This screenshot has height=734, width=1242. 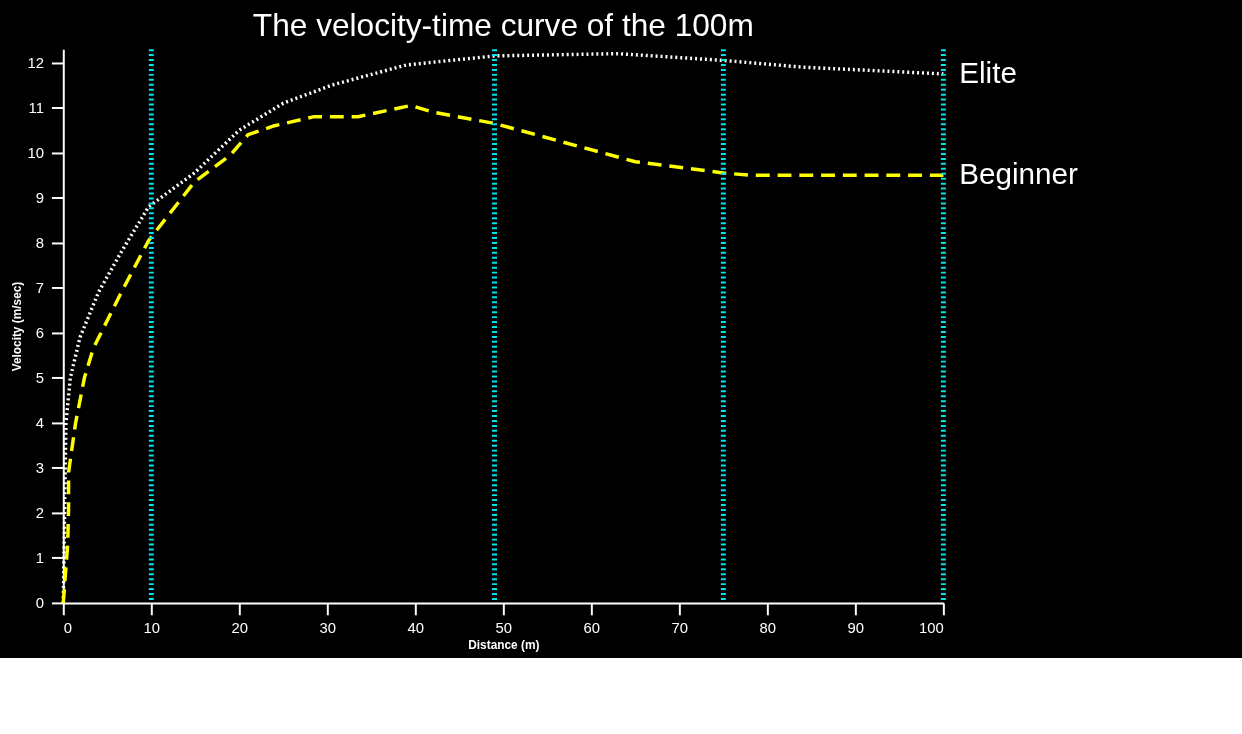 What do you see at coordinates (35, 63) in the screenshot?
I see `y-tick-label: 12` at bounding box center [35, 63].